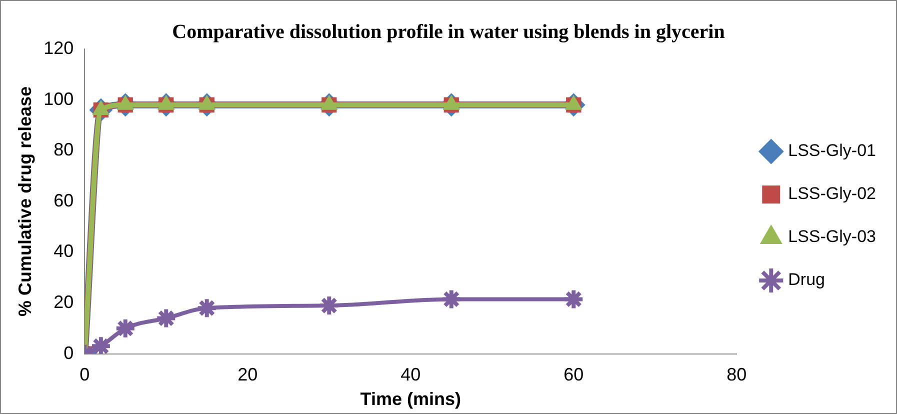 This screenshot has width=897, height=414. I want to click on legend-label: LSS-Gly-01, so click(832, 150).